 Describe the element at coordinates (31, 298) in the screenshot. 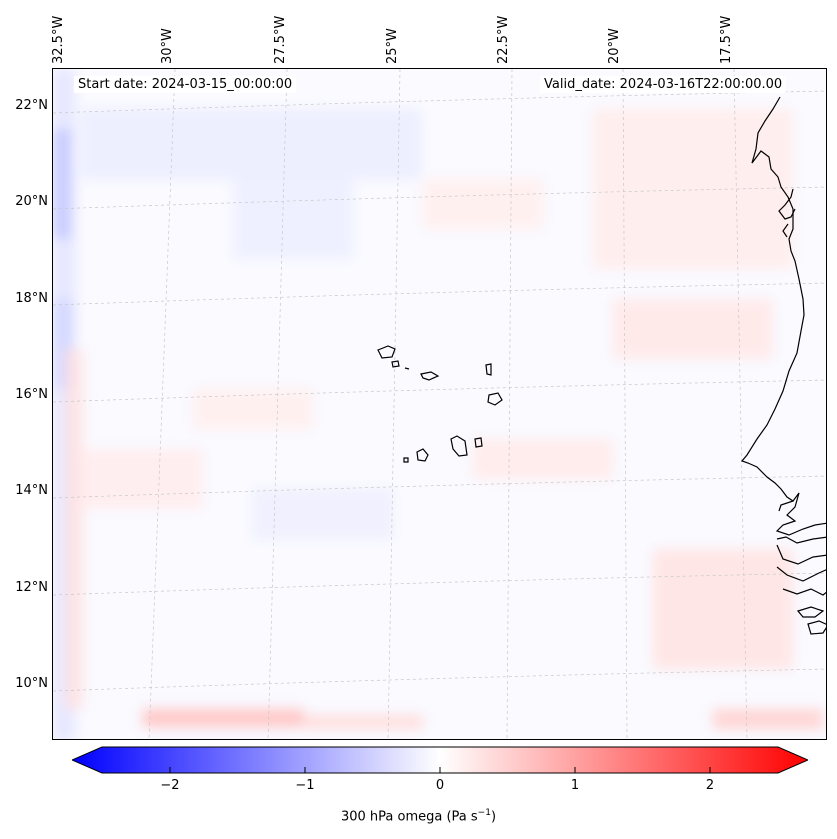

I see `lat-label-18n: 18°N` at that location.